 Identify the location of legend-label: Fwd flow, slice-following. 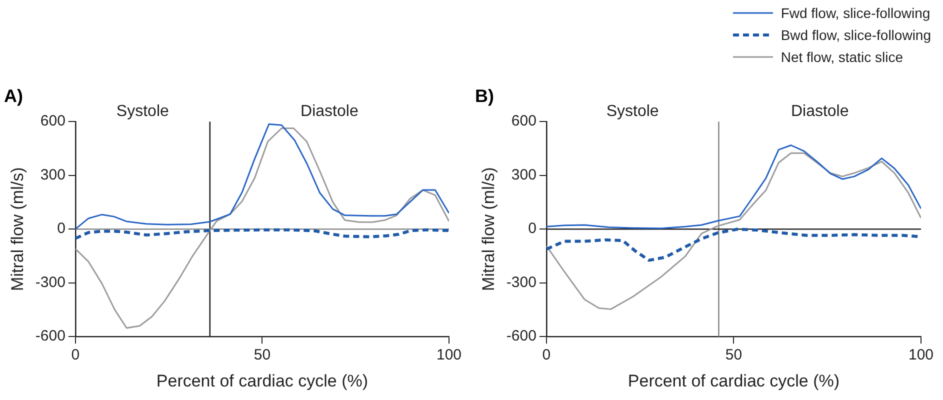
(855, 13).